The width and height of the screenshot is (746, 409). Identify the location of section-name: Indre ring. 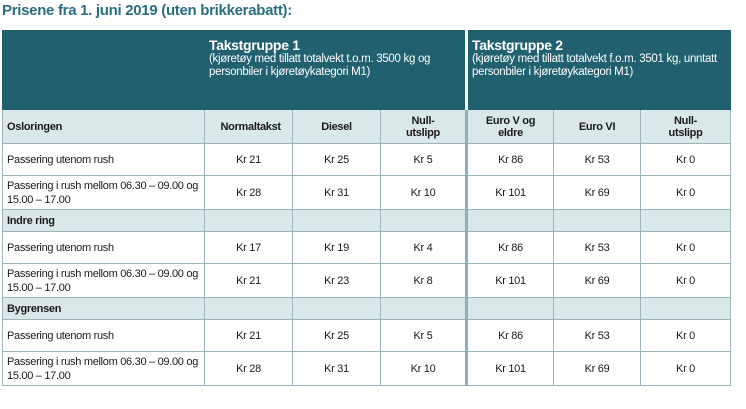
(103, 220).